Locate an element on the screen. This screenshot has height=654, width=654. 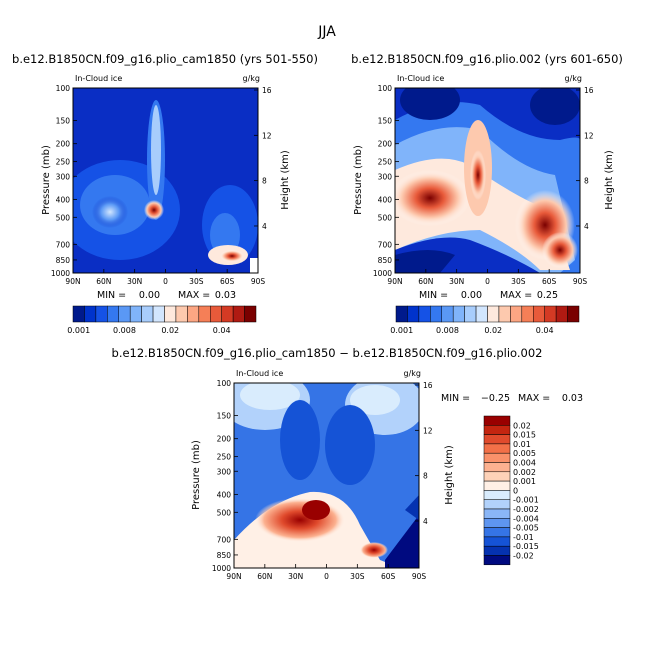
panel-a-y2tick-label: 4 is located at coordinates (264, 226).